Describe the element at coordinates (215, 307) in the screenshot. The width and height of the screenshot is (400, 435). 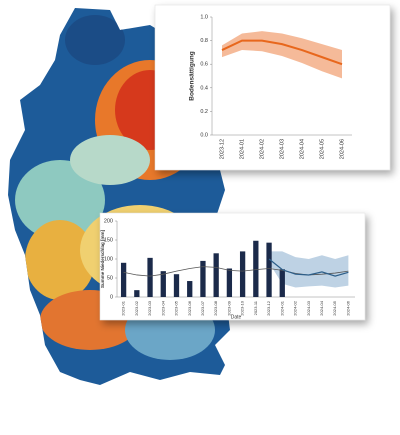
I see `x-tick-label: 2023-08` at that location.